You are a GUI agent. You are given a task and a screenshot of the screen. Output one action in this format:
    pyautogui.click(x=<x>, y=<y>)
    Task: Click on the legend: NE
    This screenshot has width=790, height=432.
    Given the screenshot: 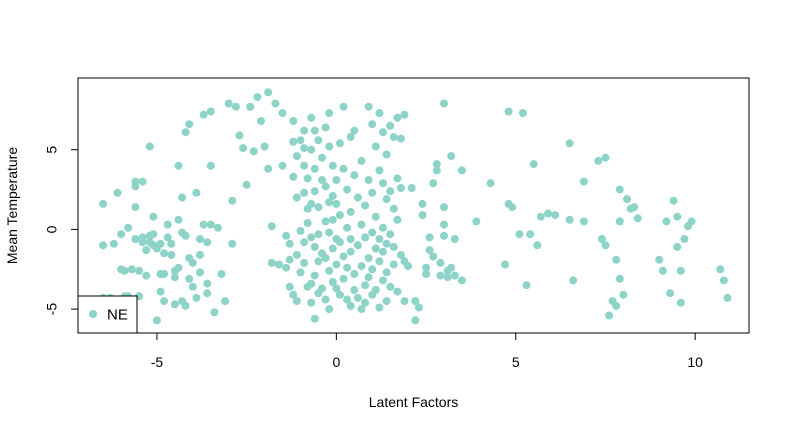 What is the action you would take?
    pyautogui.click(x=107, y=314)
    